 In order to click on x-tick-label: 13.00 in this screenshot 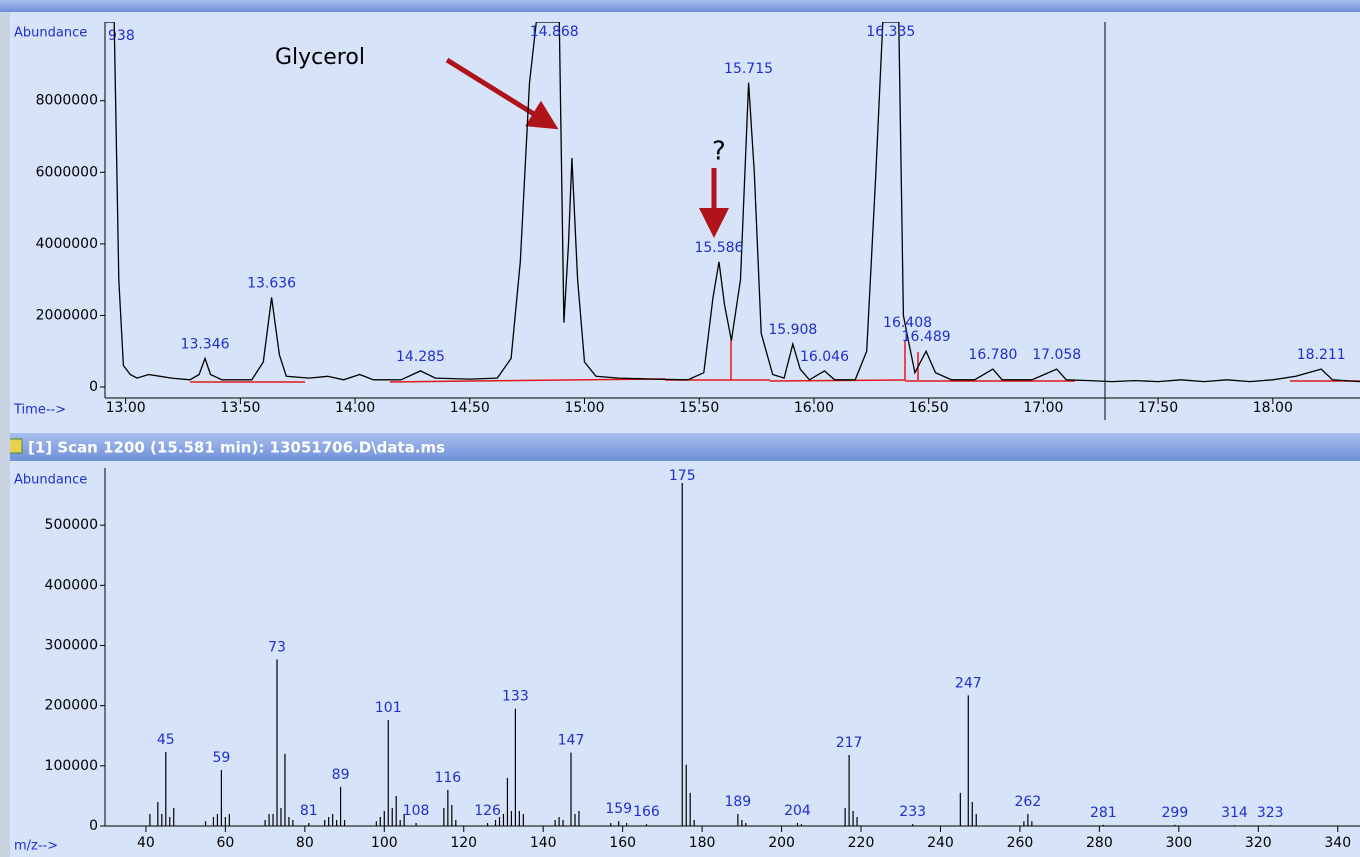, I will do `click(126, 408)`.